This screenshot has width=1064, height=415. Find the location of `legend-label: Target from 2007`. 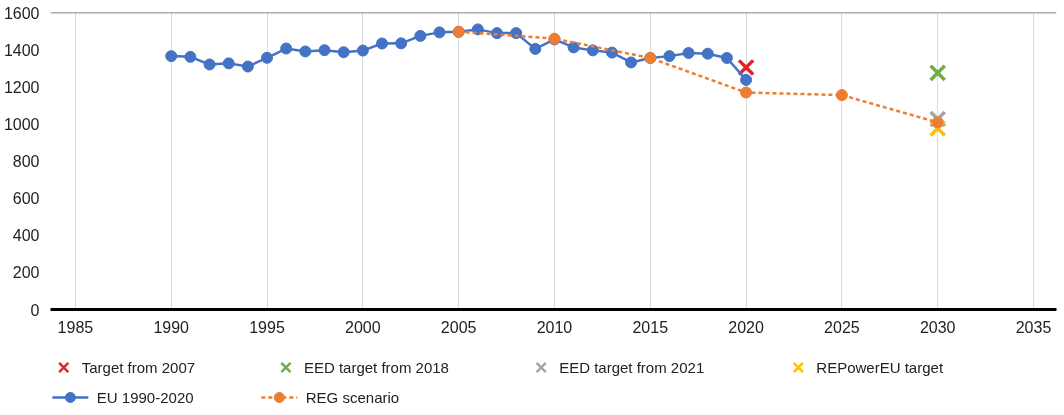

legend-label: Target from 2007 is located at coordinates (138, 367).